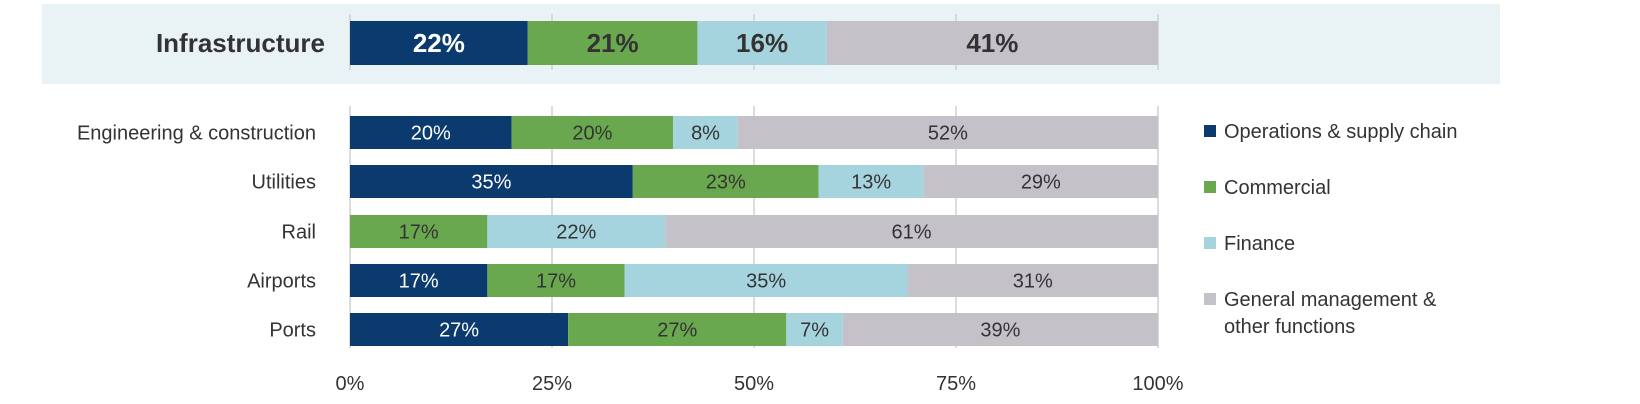  I want to click on category-label: Utilities, so click(284, 183).